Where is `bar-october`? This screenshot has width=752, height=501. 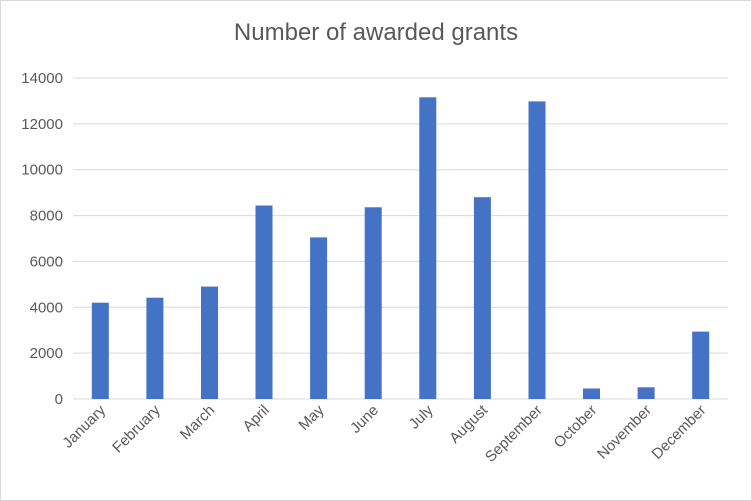 bar-october is located at coordinates (591, 393).